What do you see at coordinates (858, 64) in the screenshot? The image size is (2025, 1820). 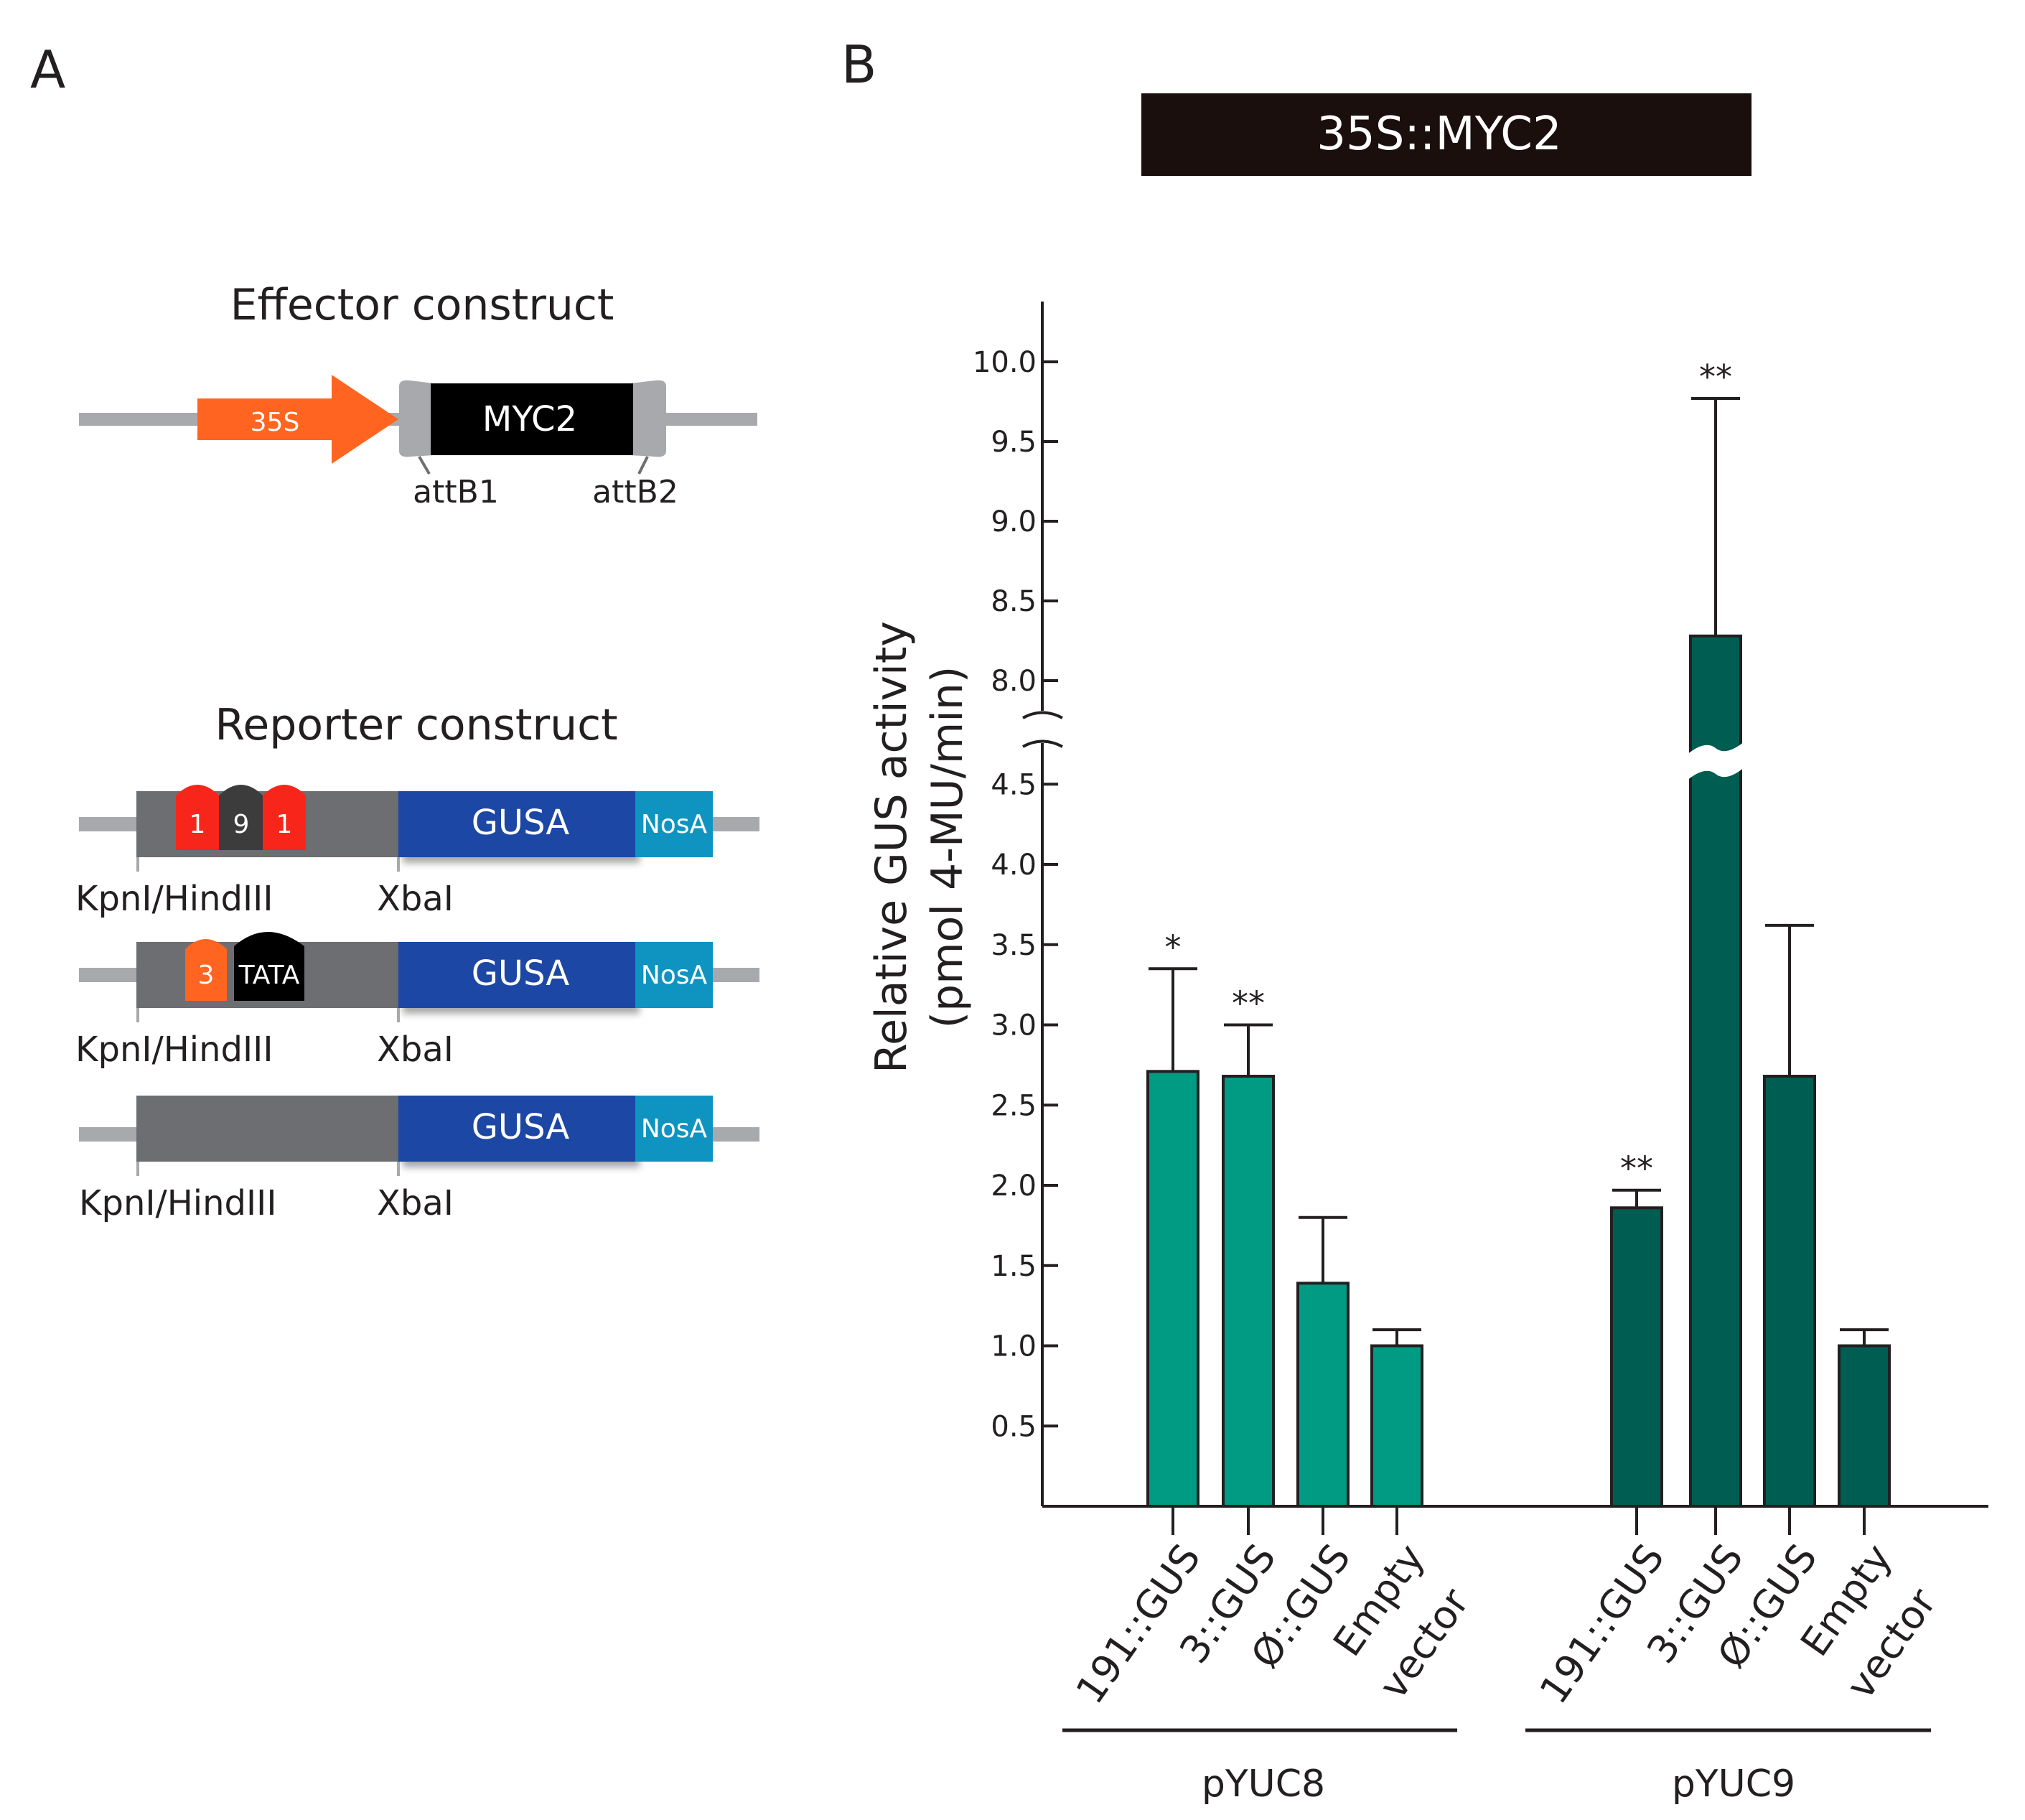 I see `panel-b-label: B` at bounding box center [858, 64].